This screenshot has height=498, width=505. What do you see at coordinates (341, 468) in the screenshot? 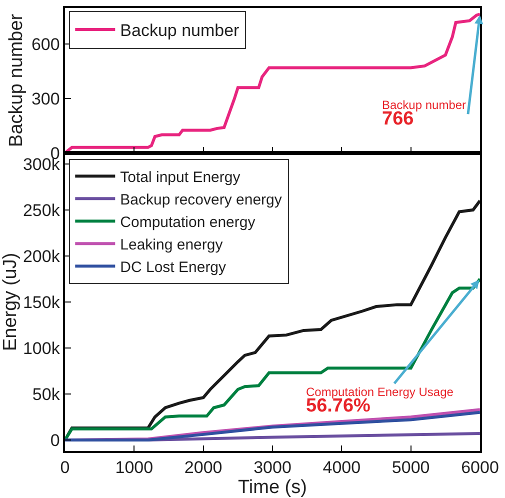
I see `x-tick-label: 4000` at bounding box center [341, 468].